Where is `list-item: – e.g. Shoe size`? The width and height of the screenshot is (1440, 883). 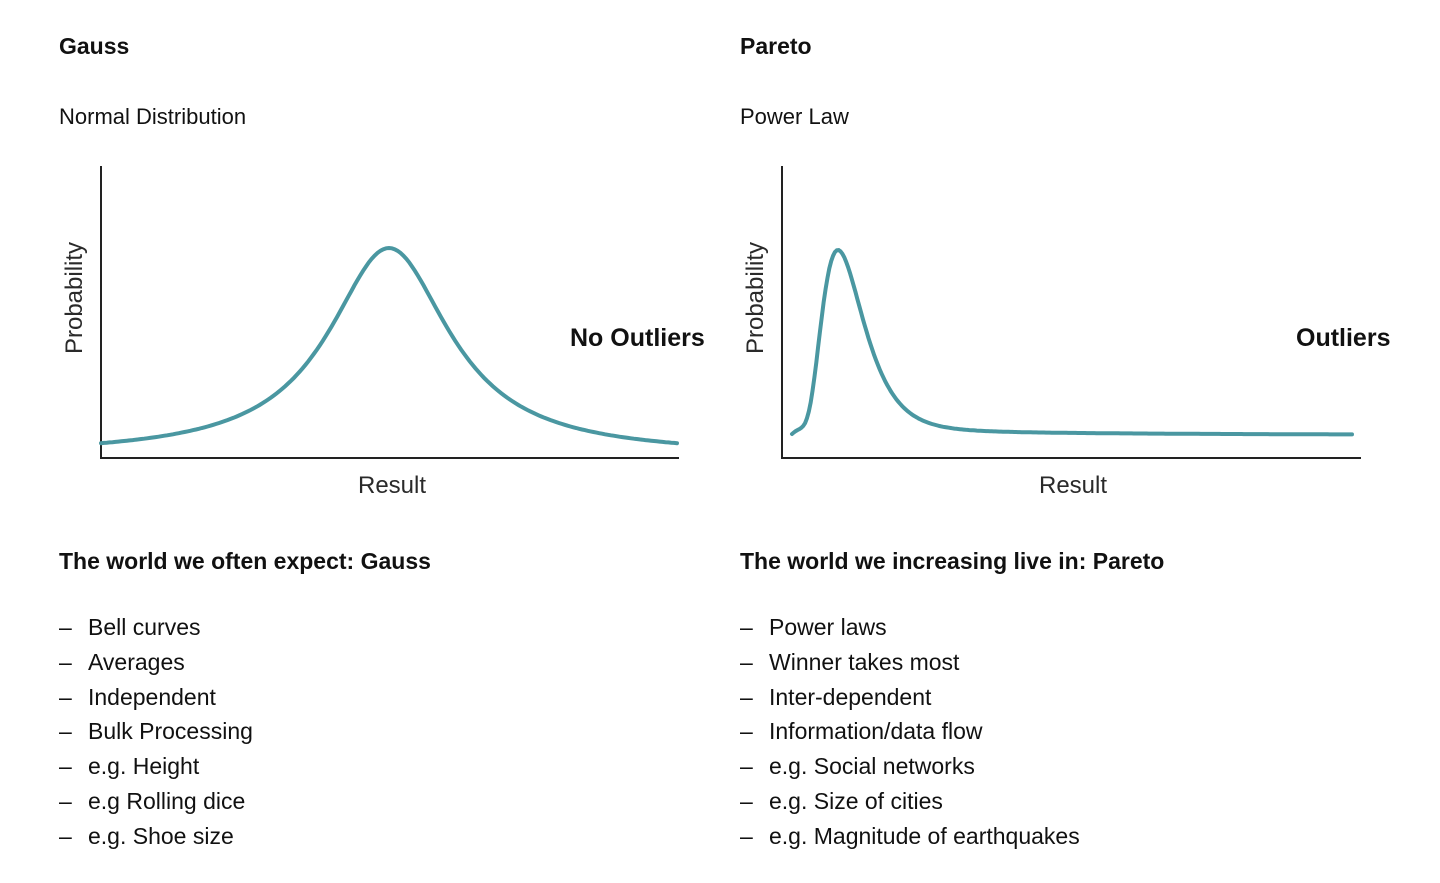
list-item: – e.g. Shoe size is located at coordinates (156, 836).